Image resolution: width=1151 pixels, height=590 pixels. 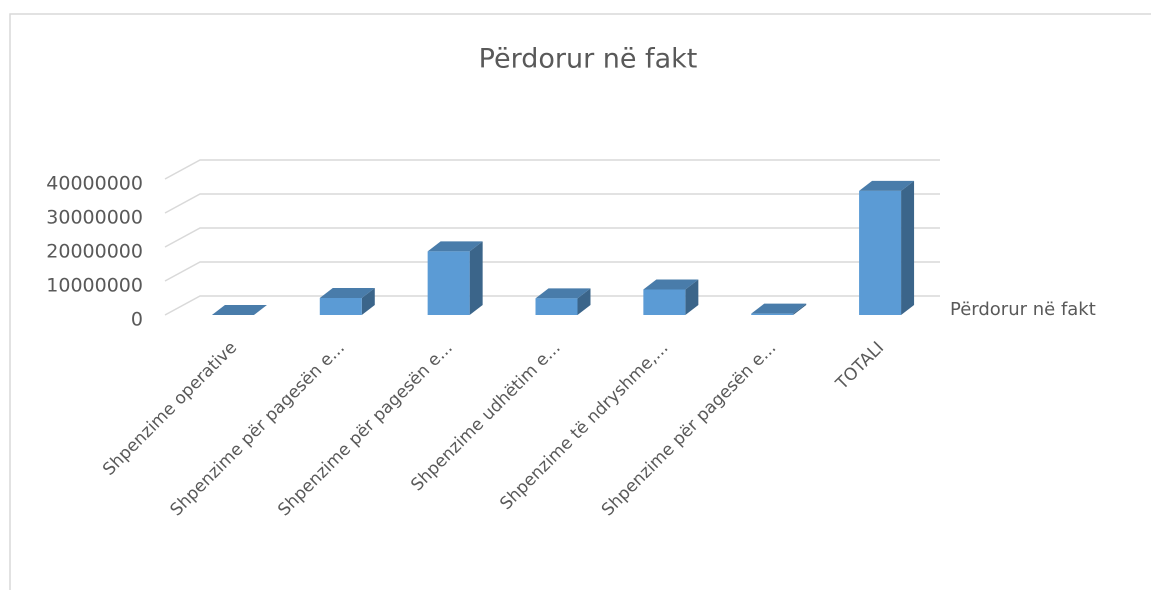 I want to click on x-tick-label: TOTALI, so click(x=860, y=366).